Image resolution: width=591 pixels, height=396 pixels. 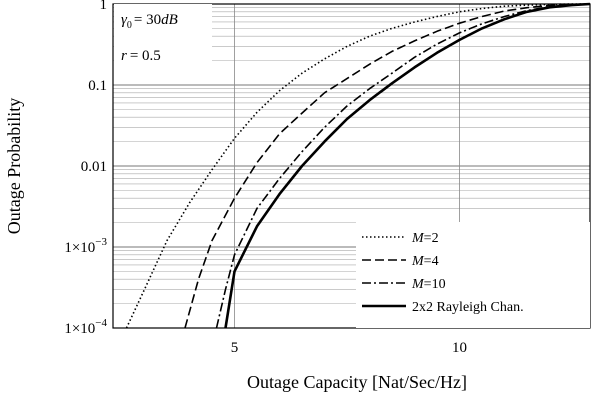 I want to click on annotation-background, so click(x=163, y=37).